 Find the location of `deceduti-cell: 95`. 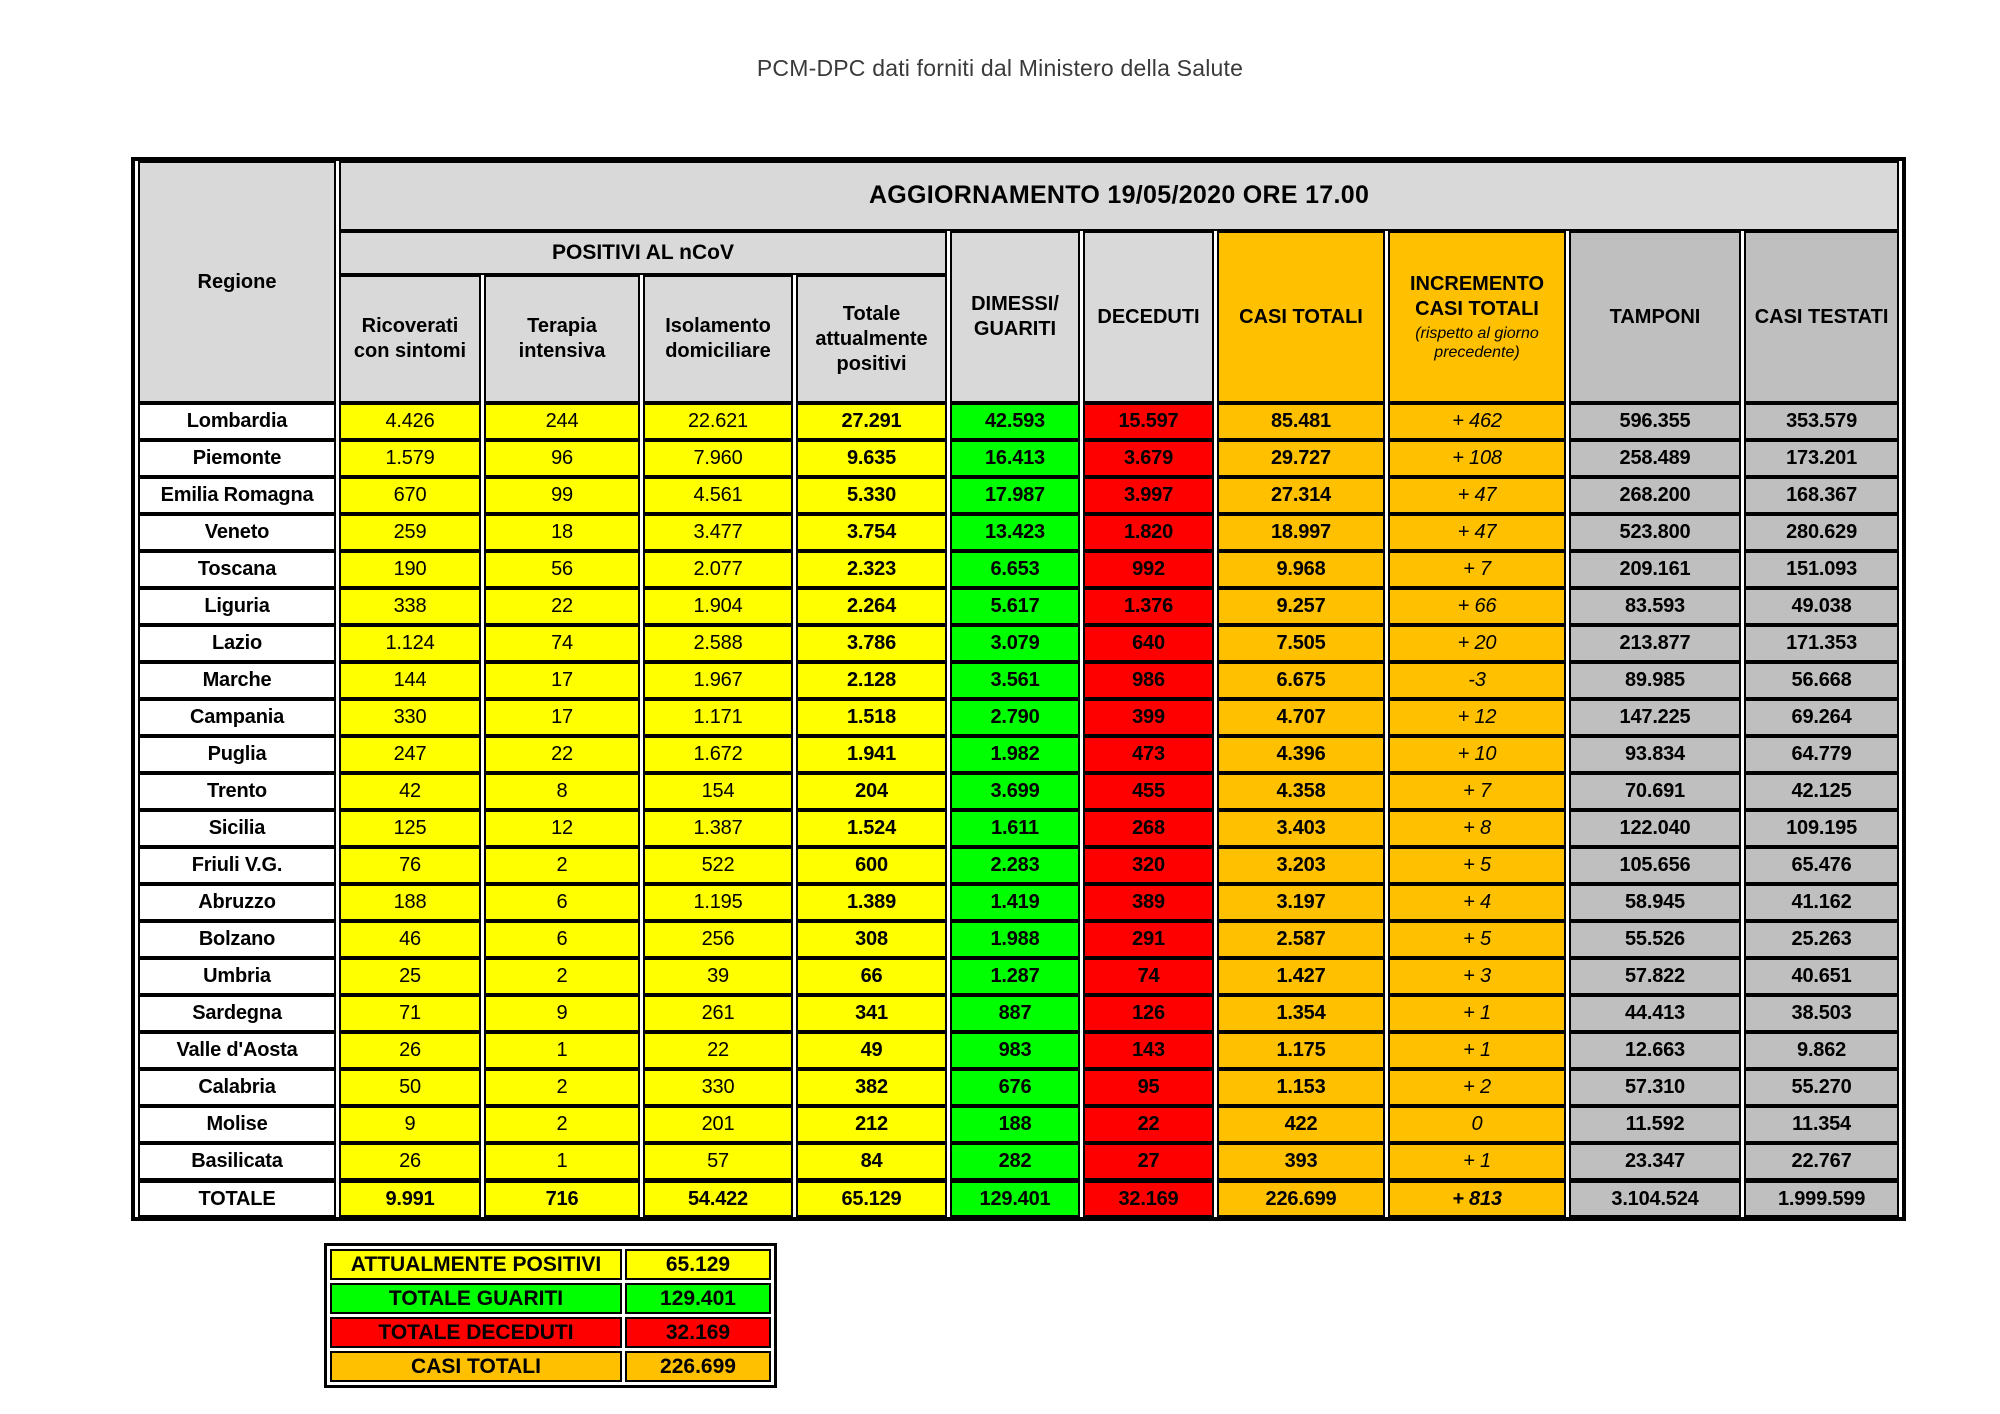

deceduti-cell: 95 is located at coordinates (1148, 1087).